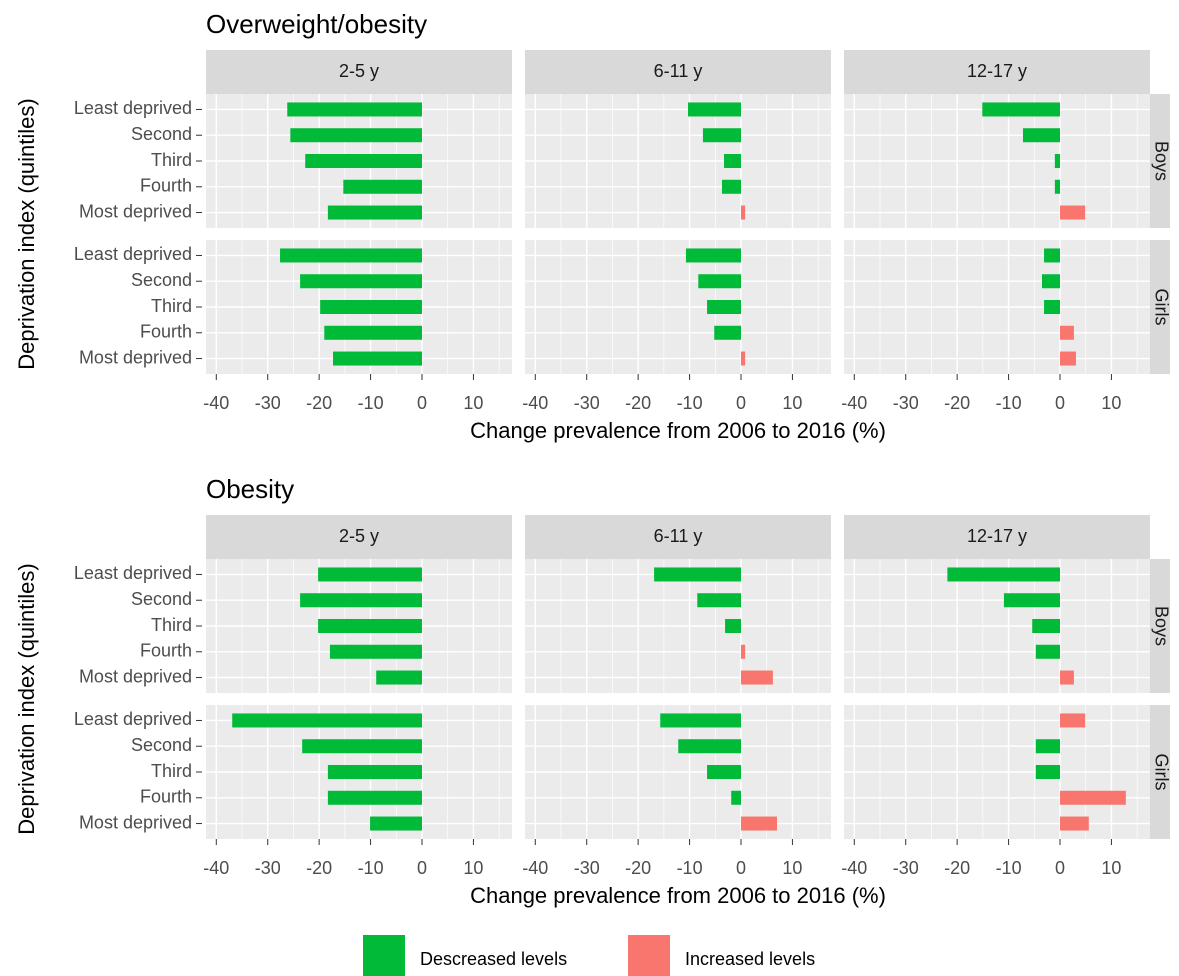 This screenshot has width=1179, height=976. What do you see at coordinates (26, 233) in the screenshot?
I see `y-axis-title: Deprivation index (quintiles)` at bounding box center [26, 233].